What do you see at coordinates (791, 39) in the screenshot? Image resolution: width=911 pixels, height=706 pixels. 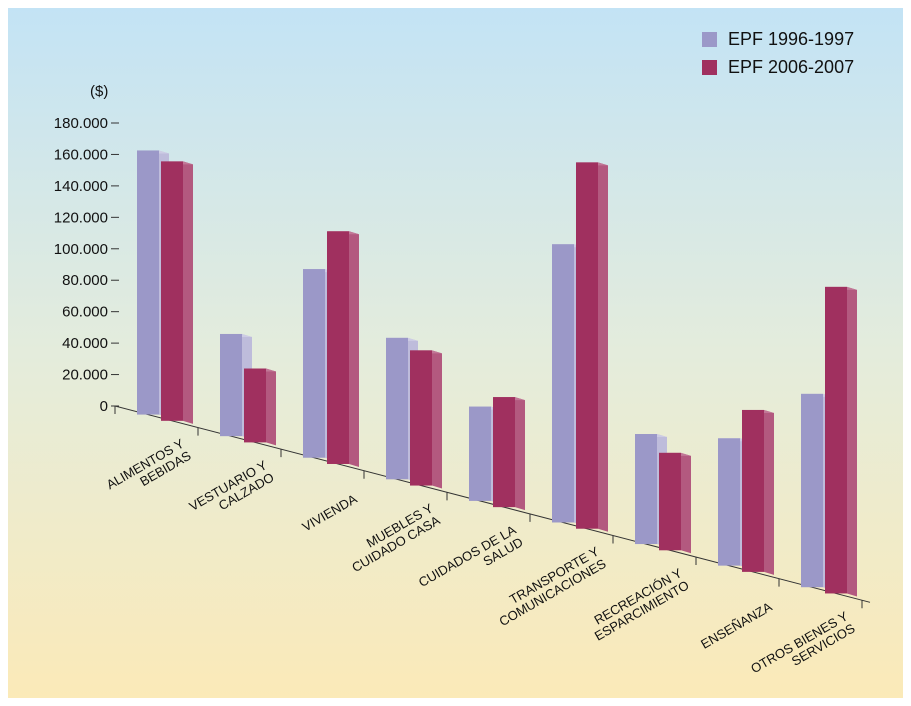 I see `legend-label: EPF 1996-1997` at bounding box center [791, 39].